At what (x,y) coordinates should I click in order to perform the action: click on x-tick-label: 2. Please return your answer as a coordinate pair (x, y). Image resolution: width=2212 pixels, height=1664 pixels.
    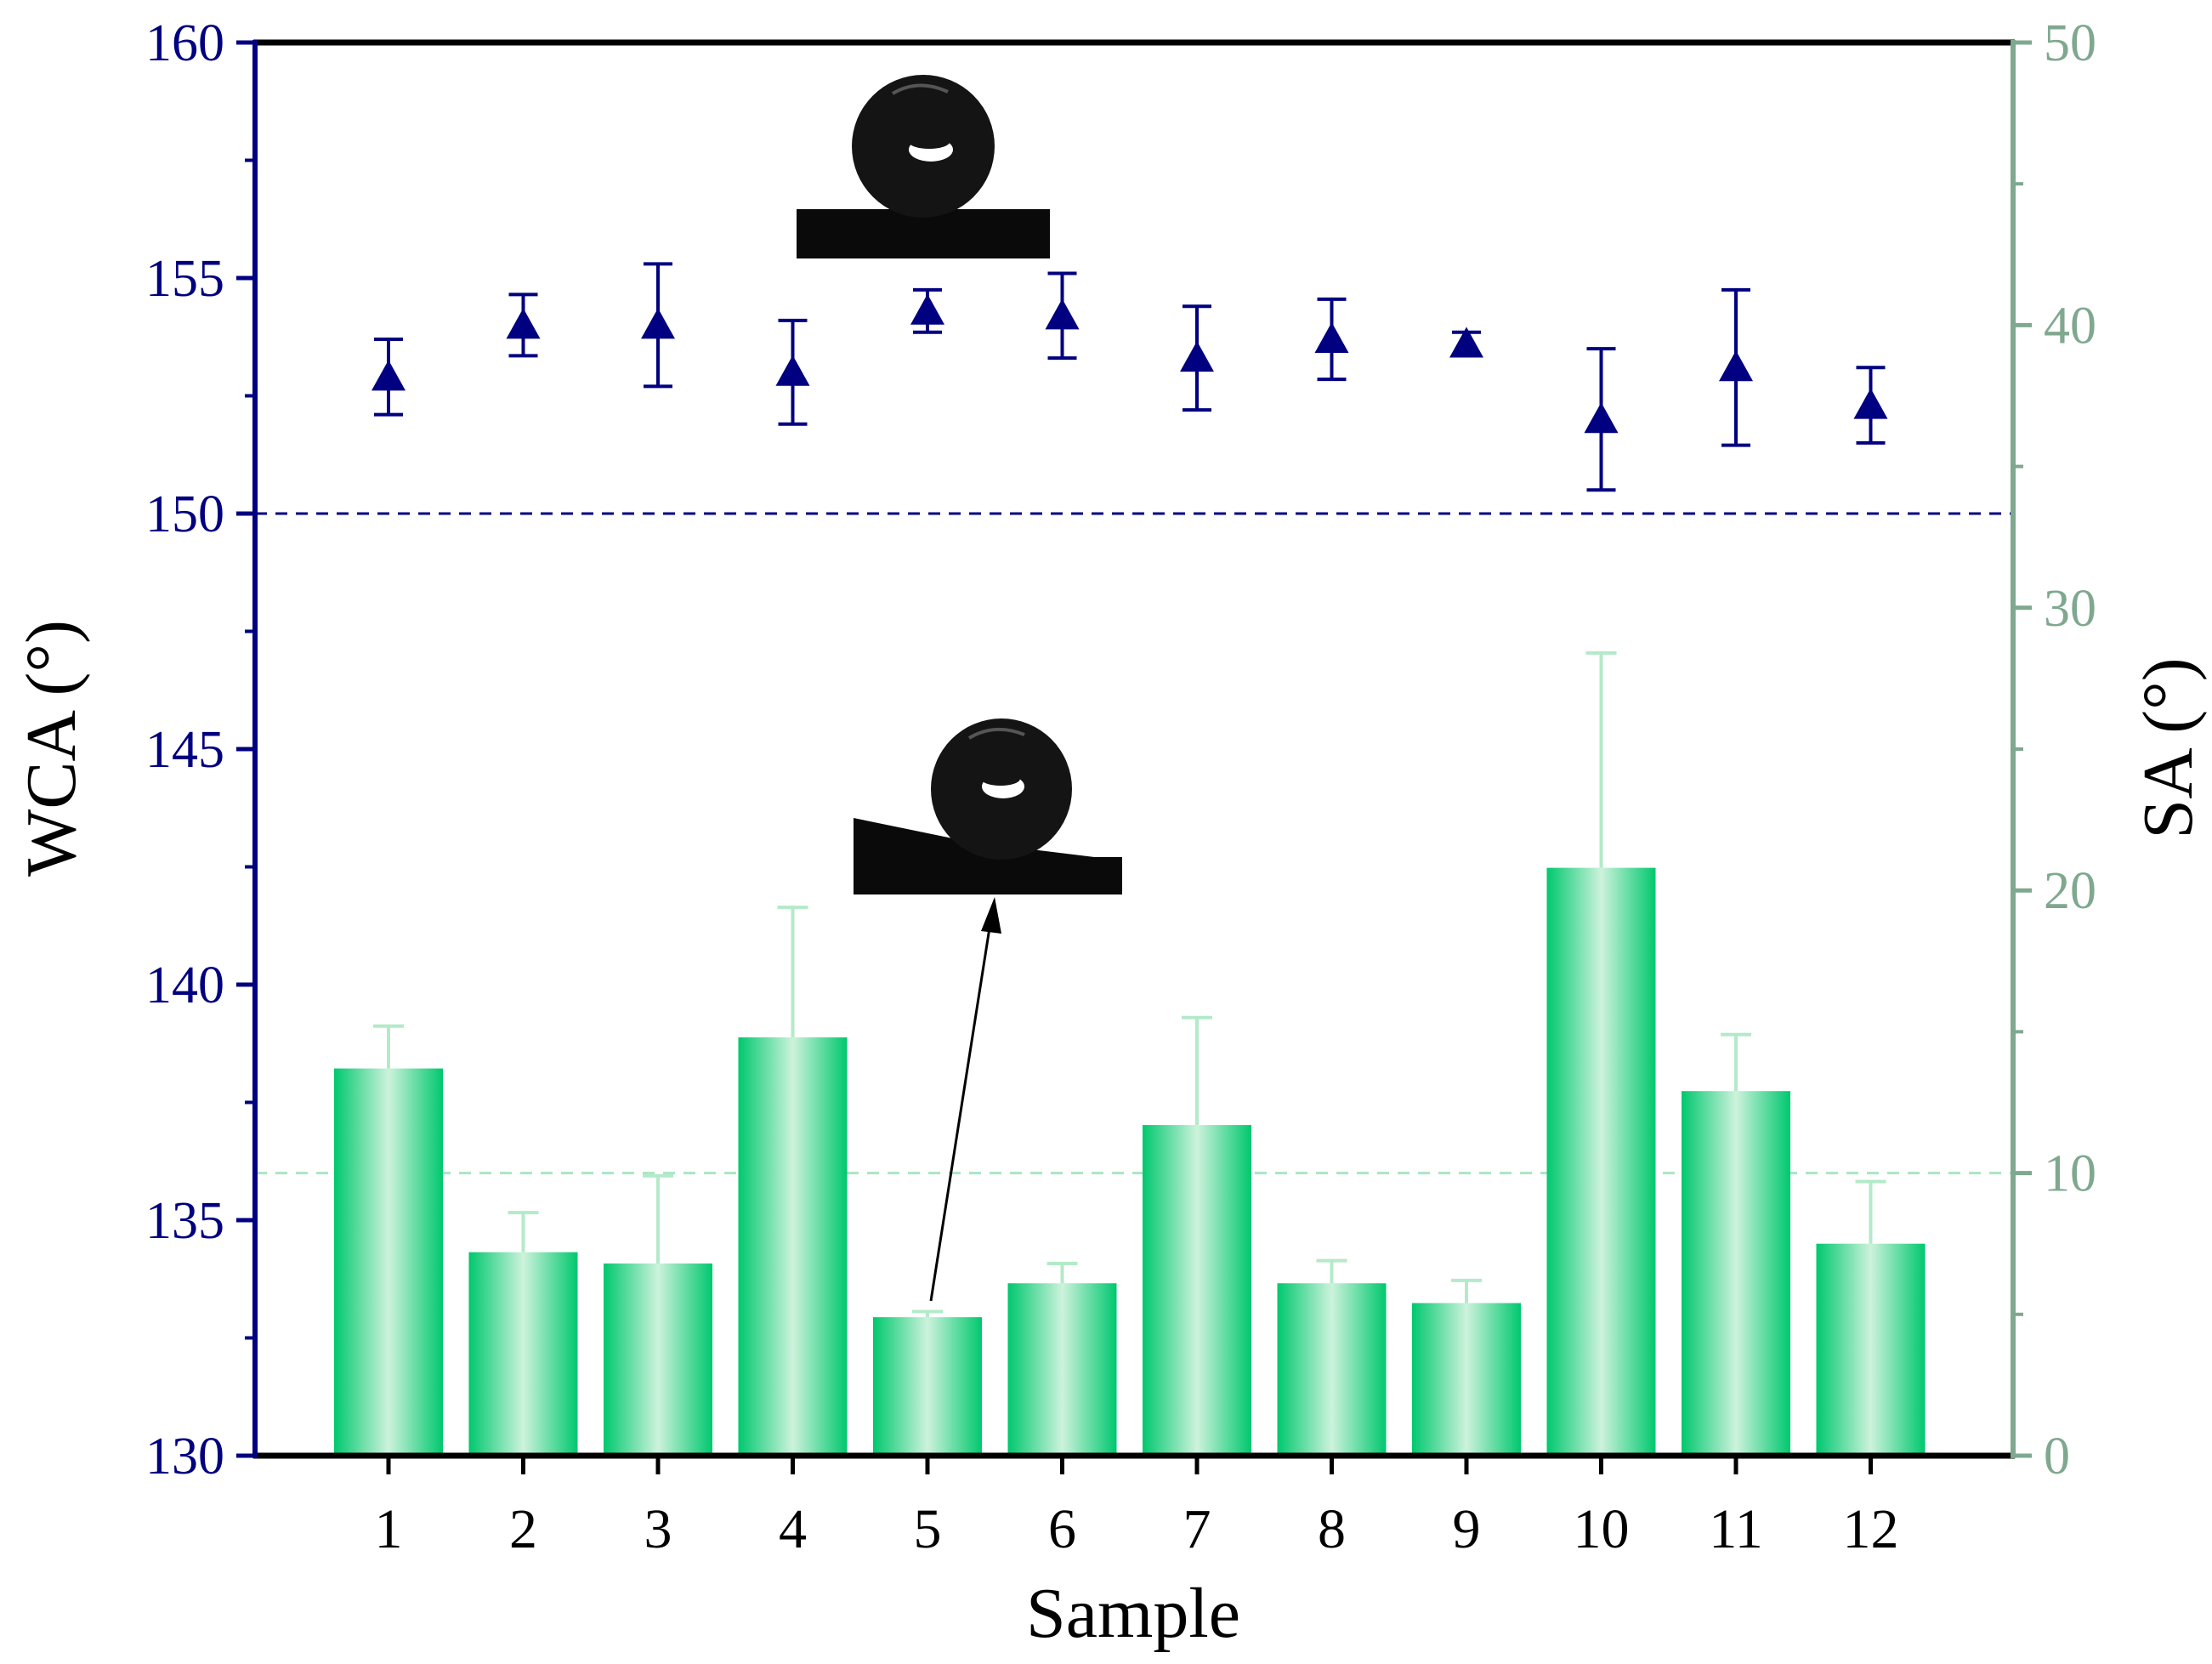
    Looking at the image, I should click on (523, 1529).